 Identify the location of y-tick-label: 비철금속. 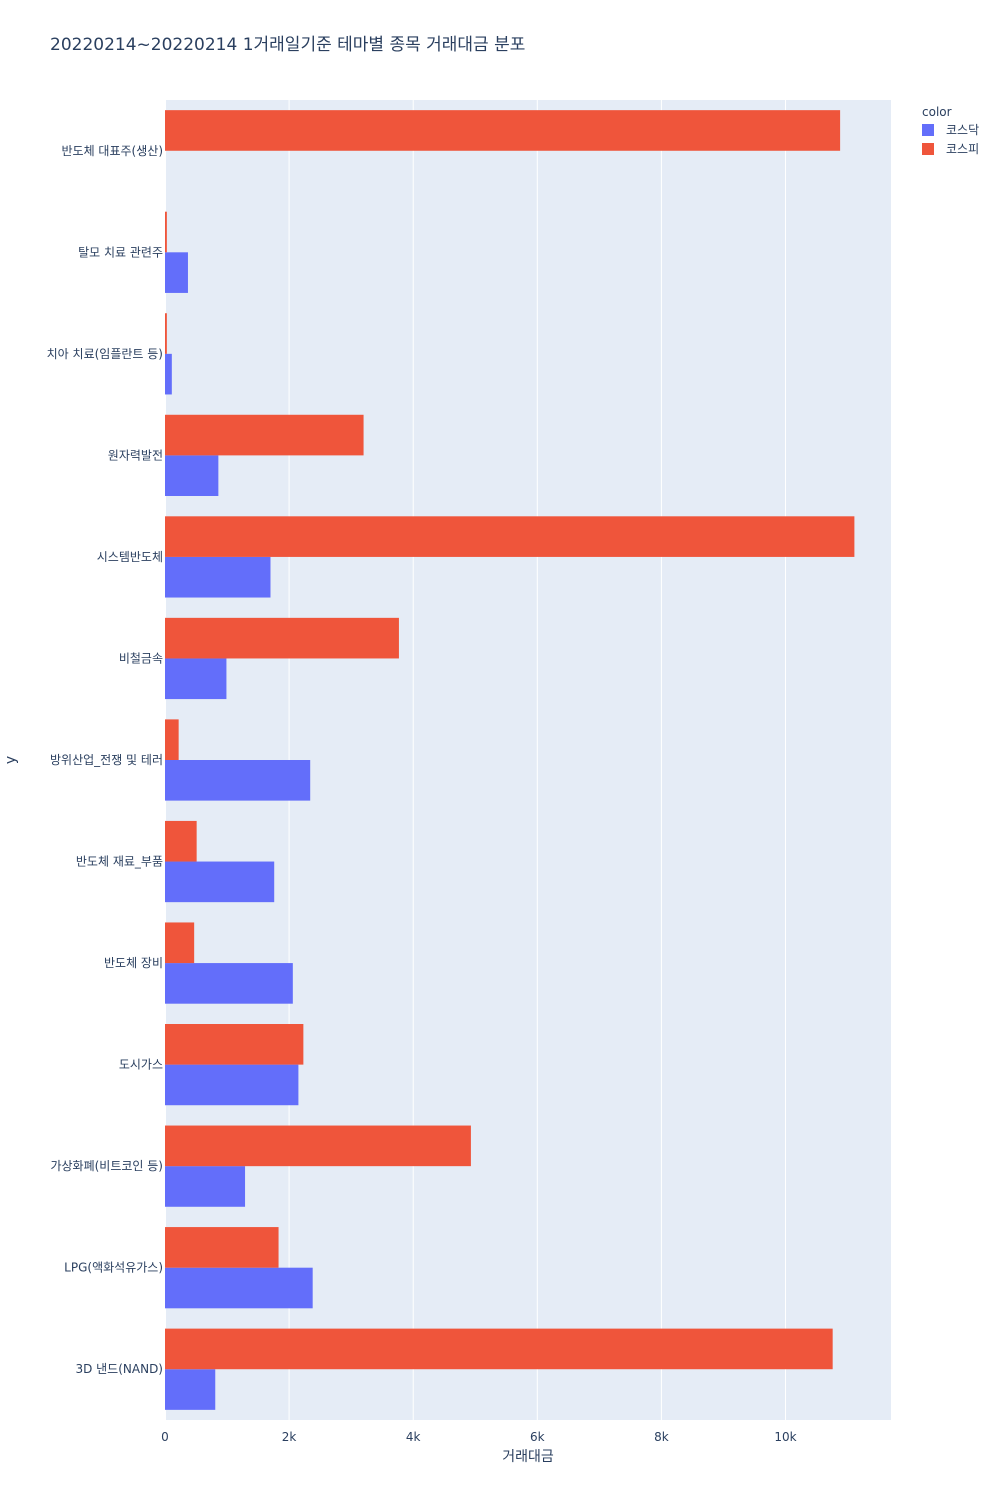
(141, 658).